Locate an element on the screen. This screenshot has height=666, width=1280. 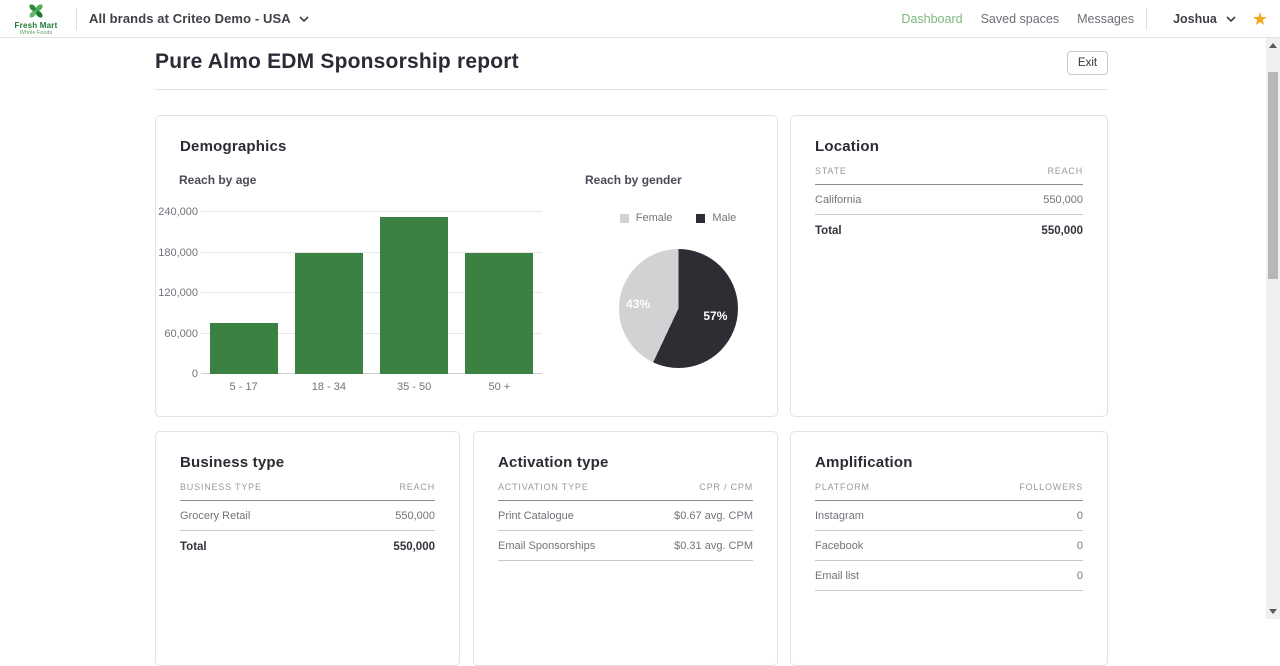
x-axis-label: 18 - 34 is located at coordinates (328, 387).